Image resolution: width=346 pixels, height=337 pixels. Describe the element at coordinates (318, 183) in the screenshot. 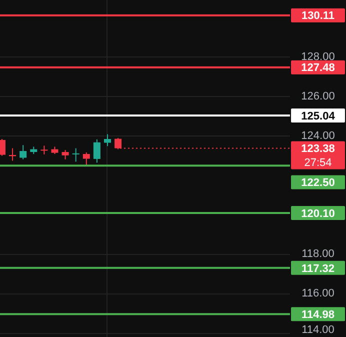

I see `ref-line-label: 122.50` at that location.